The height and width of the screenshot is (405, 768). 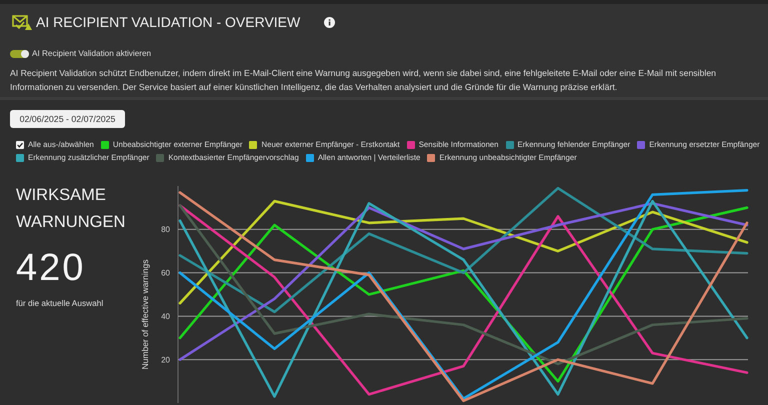 What do you see at coordinates (67, 119) in the screenshot?
I see `date-range-field: 02/06/2025 - 02/07/2025` at bounding box center [67, 119].